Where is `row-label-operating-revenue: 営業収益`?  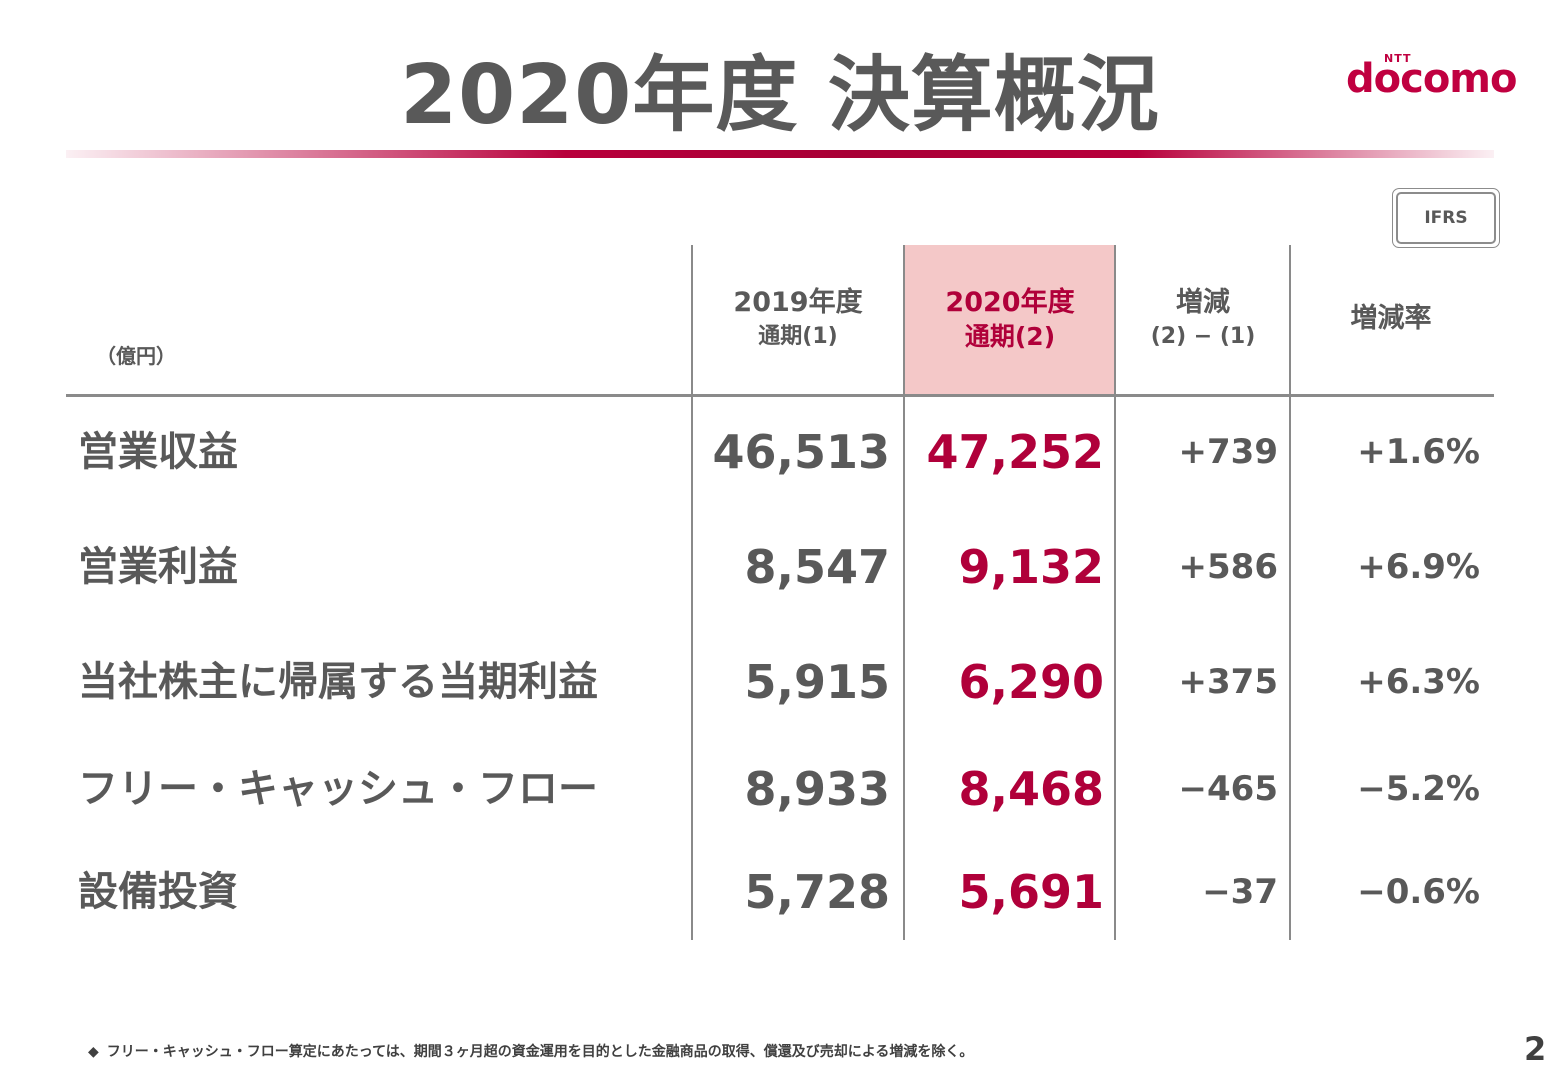
row-label-operating-revenue: 営業収益 is located at coordinates (158, 452).